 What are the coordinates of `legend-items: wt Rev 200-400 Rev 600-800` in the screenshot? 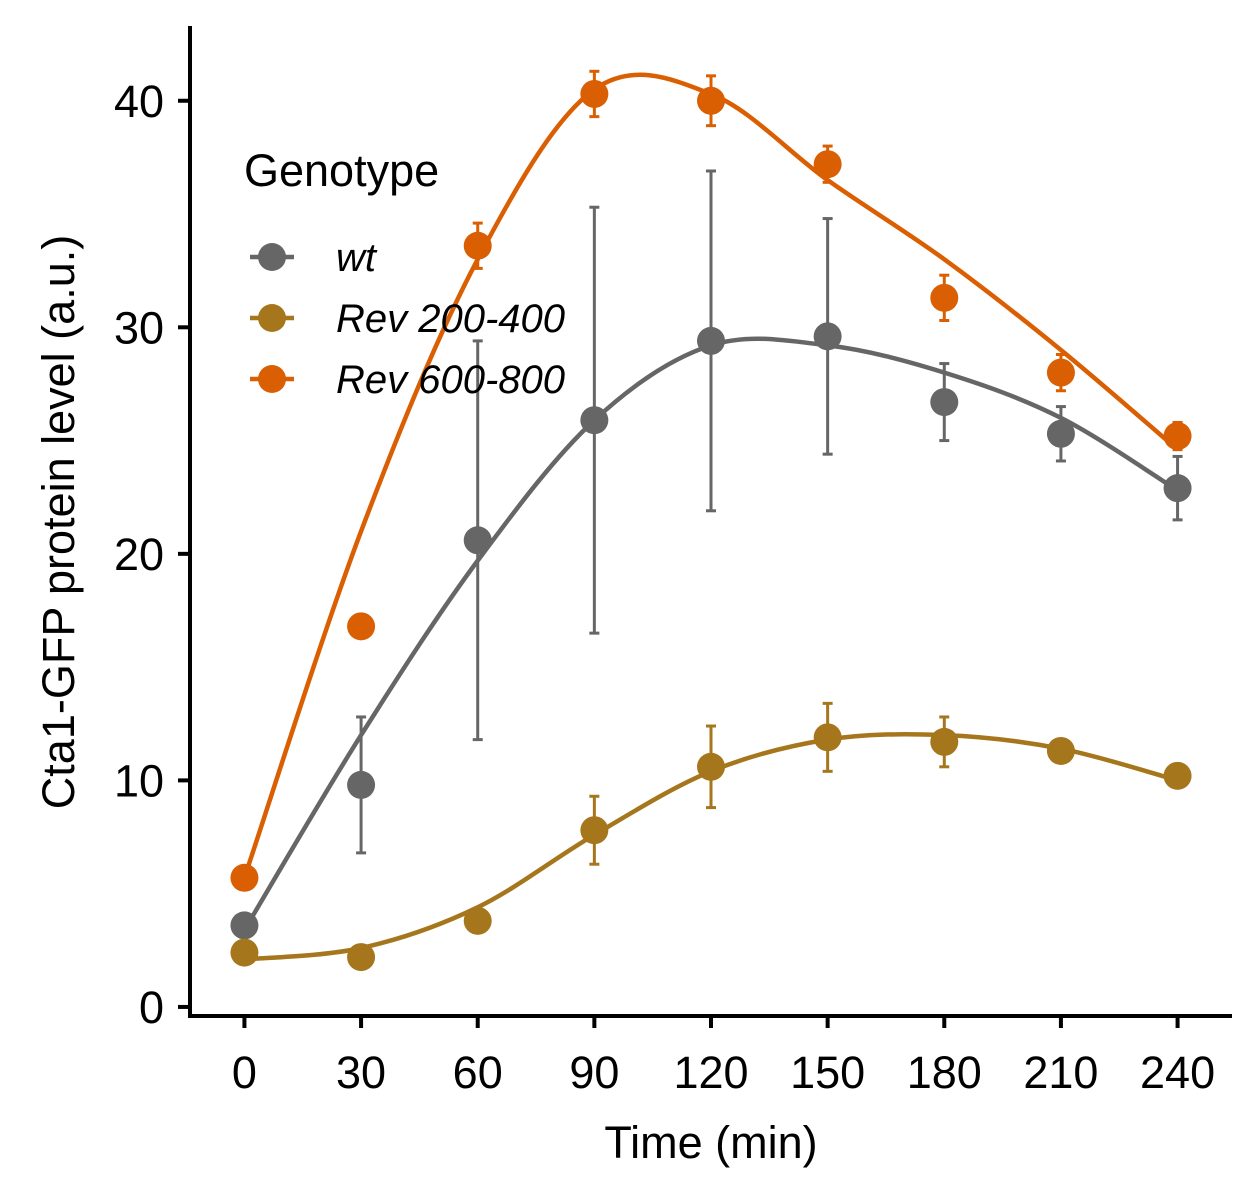 It's located at (407, 319).